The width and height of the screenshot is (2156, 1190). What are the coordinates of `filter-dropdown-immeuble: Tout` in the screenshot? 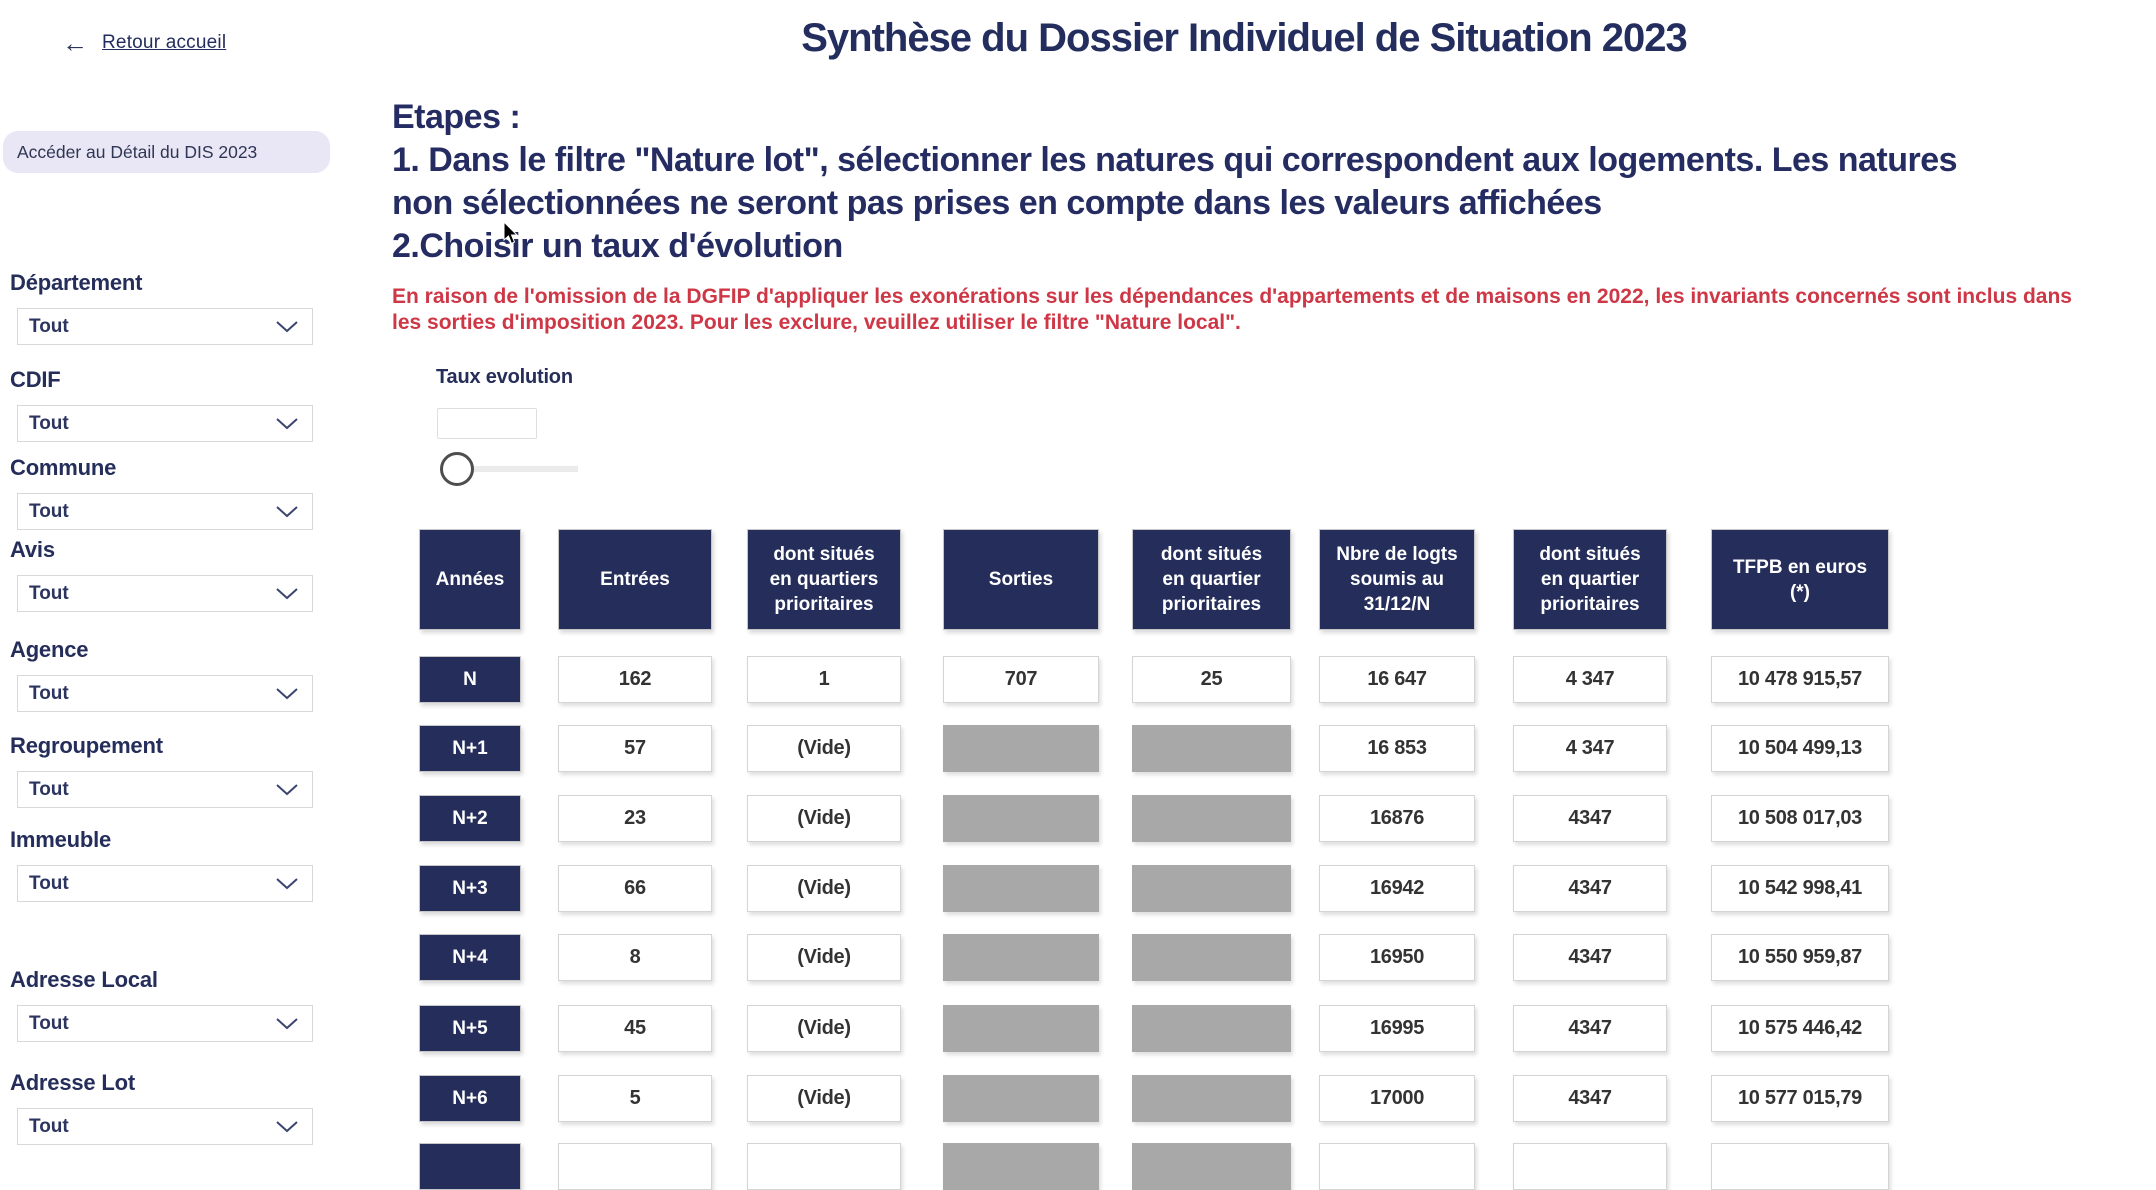 It's located at (165, 883).